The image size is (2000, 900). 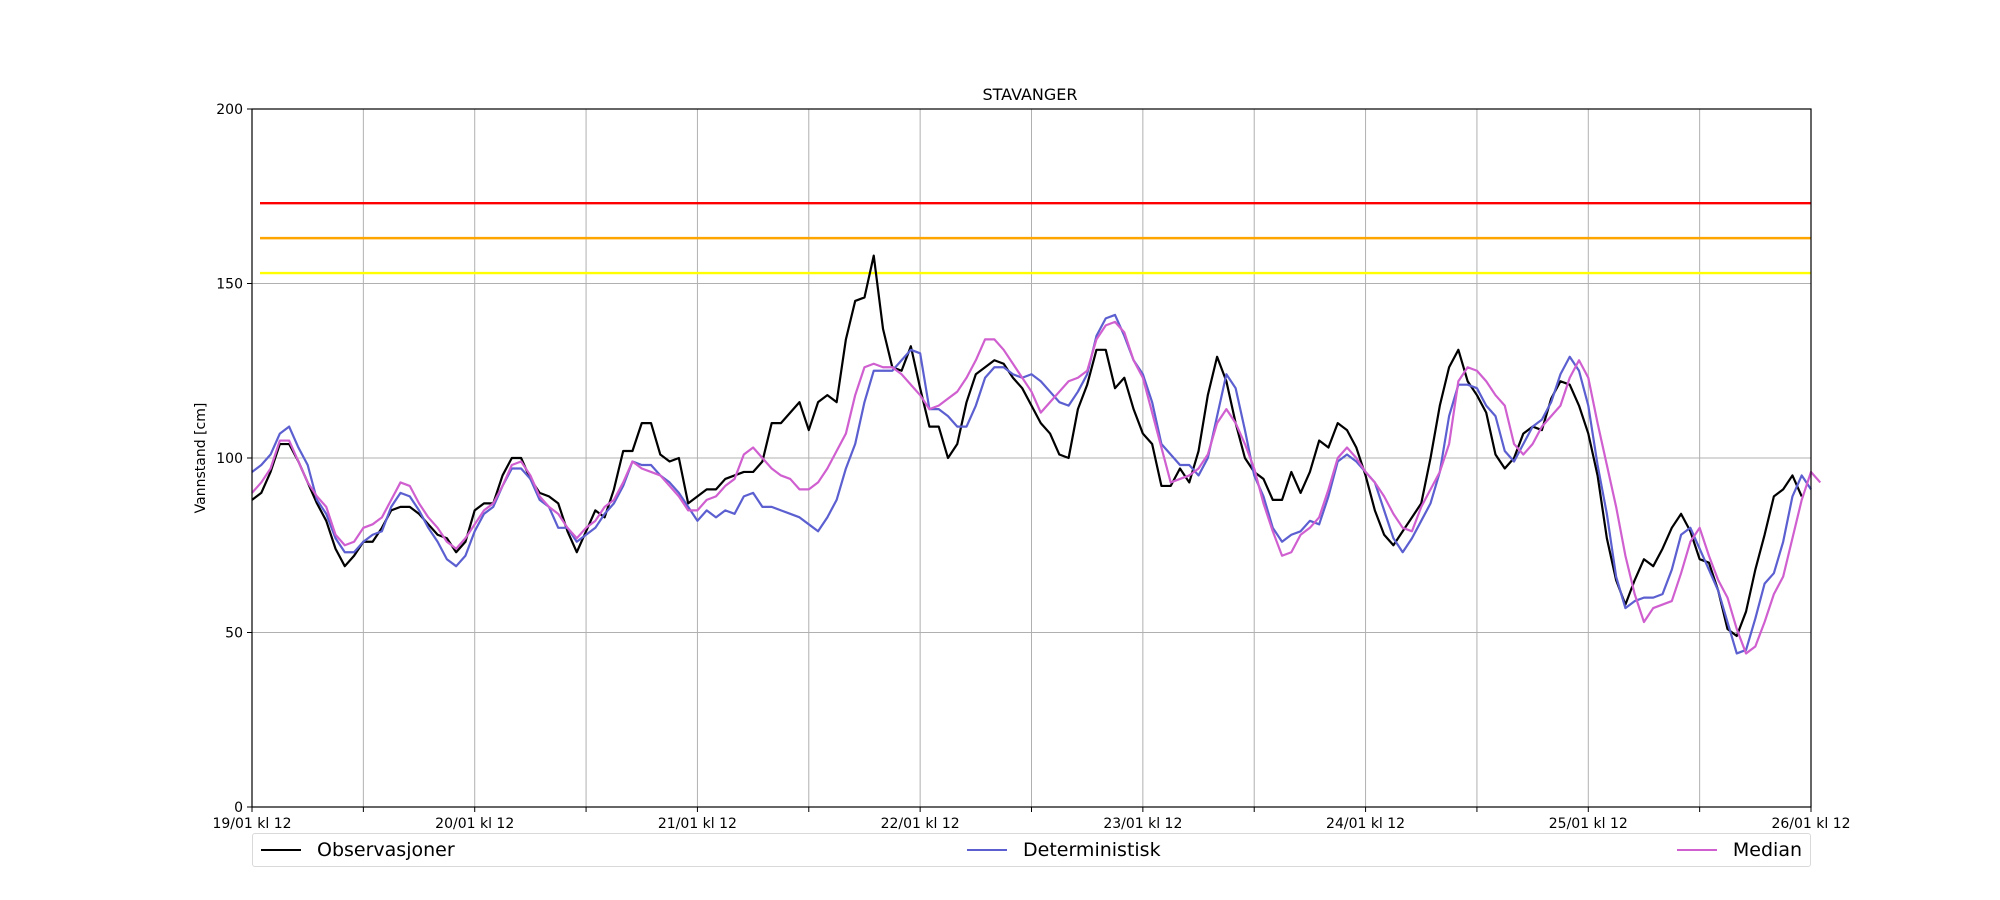 What do you see at coordinates (1588, 824) in the screenshot?
I see `x-tick-label: 25/01 kl 12` at bounding box center [1588, 824].